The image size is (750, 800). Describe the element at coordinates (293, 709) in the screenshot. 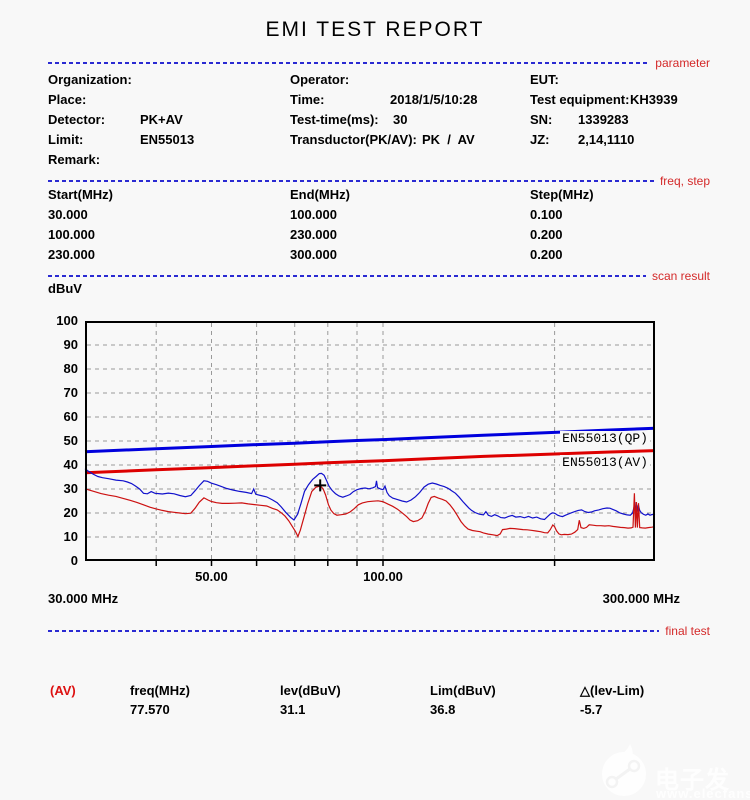

I see `final-level-value: 31.1` at that location.